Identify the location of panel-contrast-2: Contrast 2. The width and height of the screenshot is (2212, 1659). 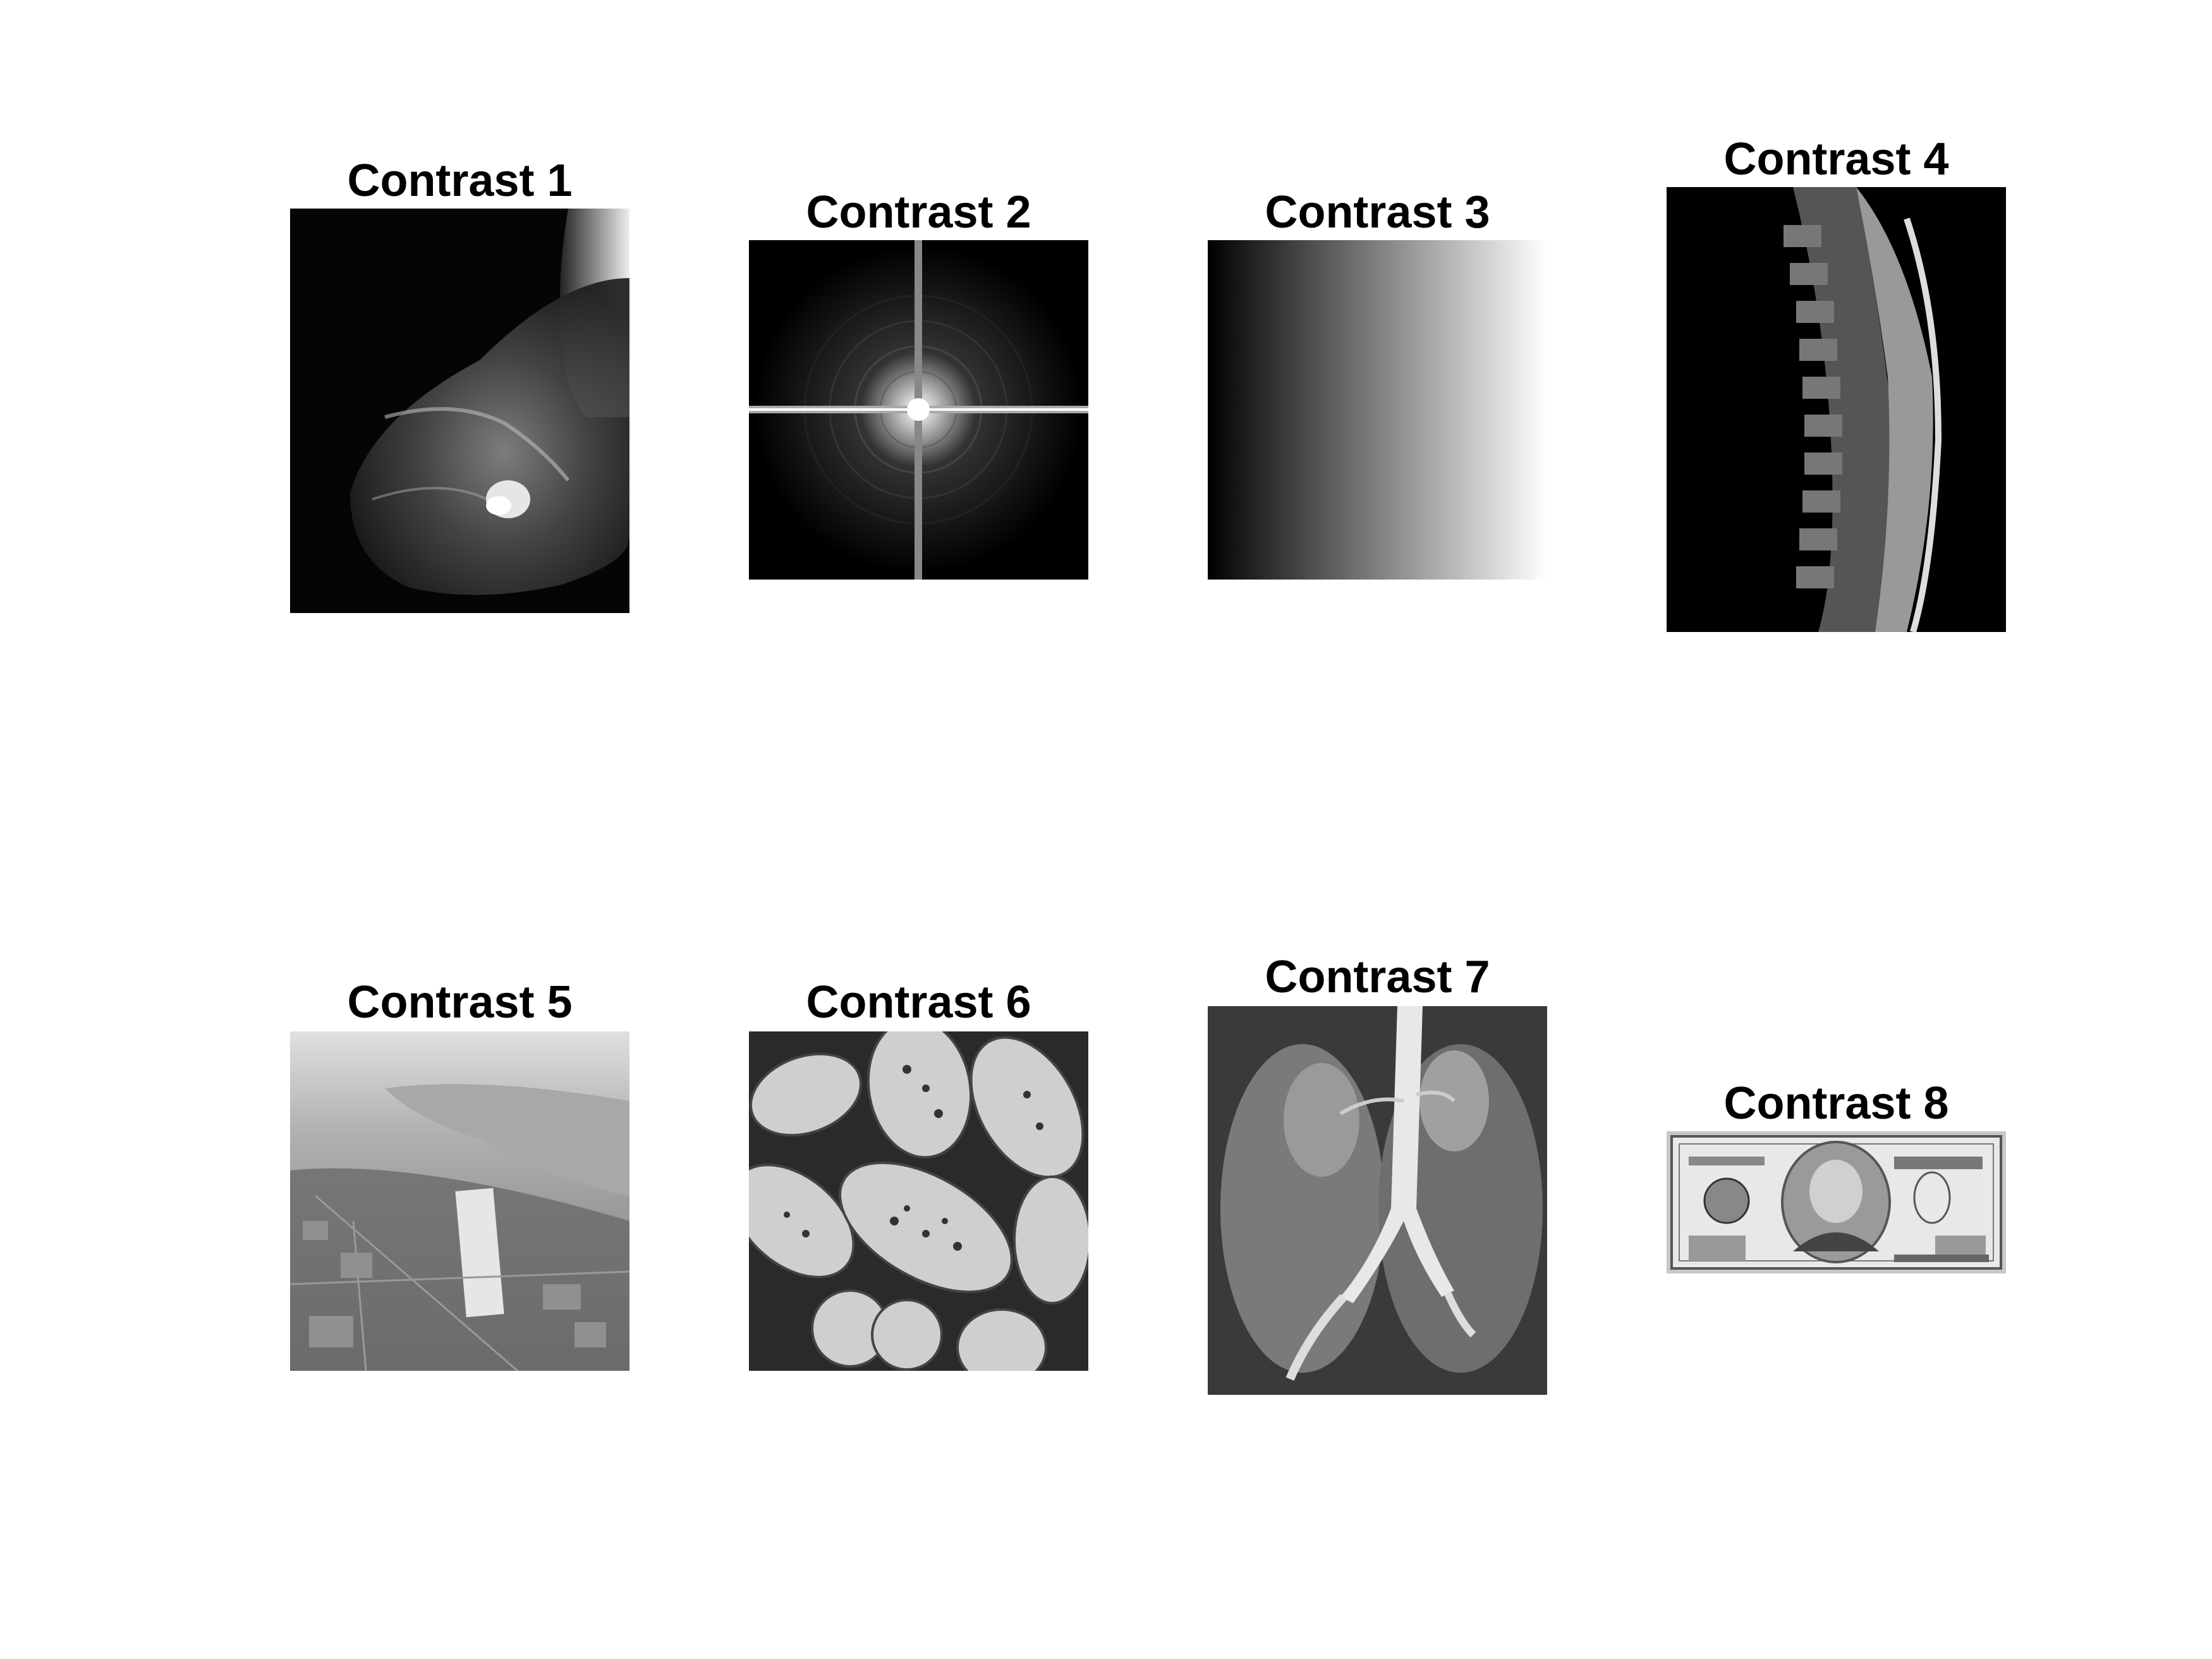
(919, 382).